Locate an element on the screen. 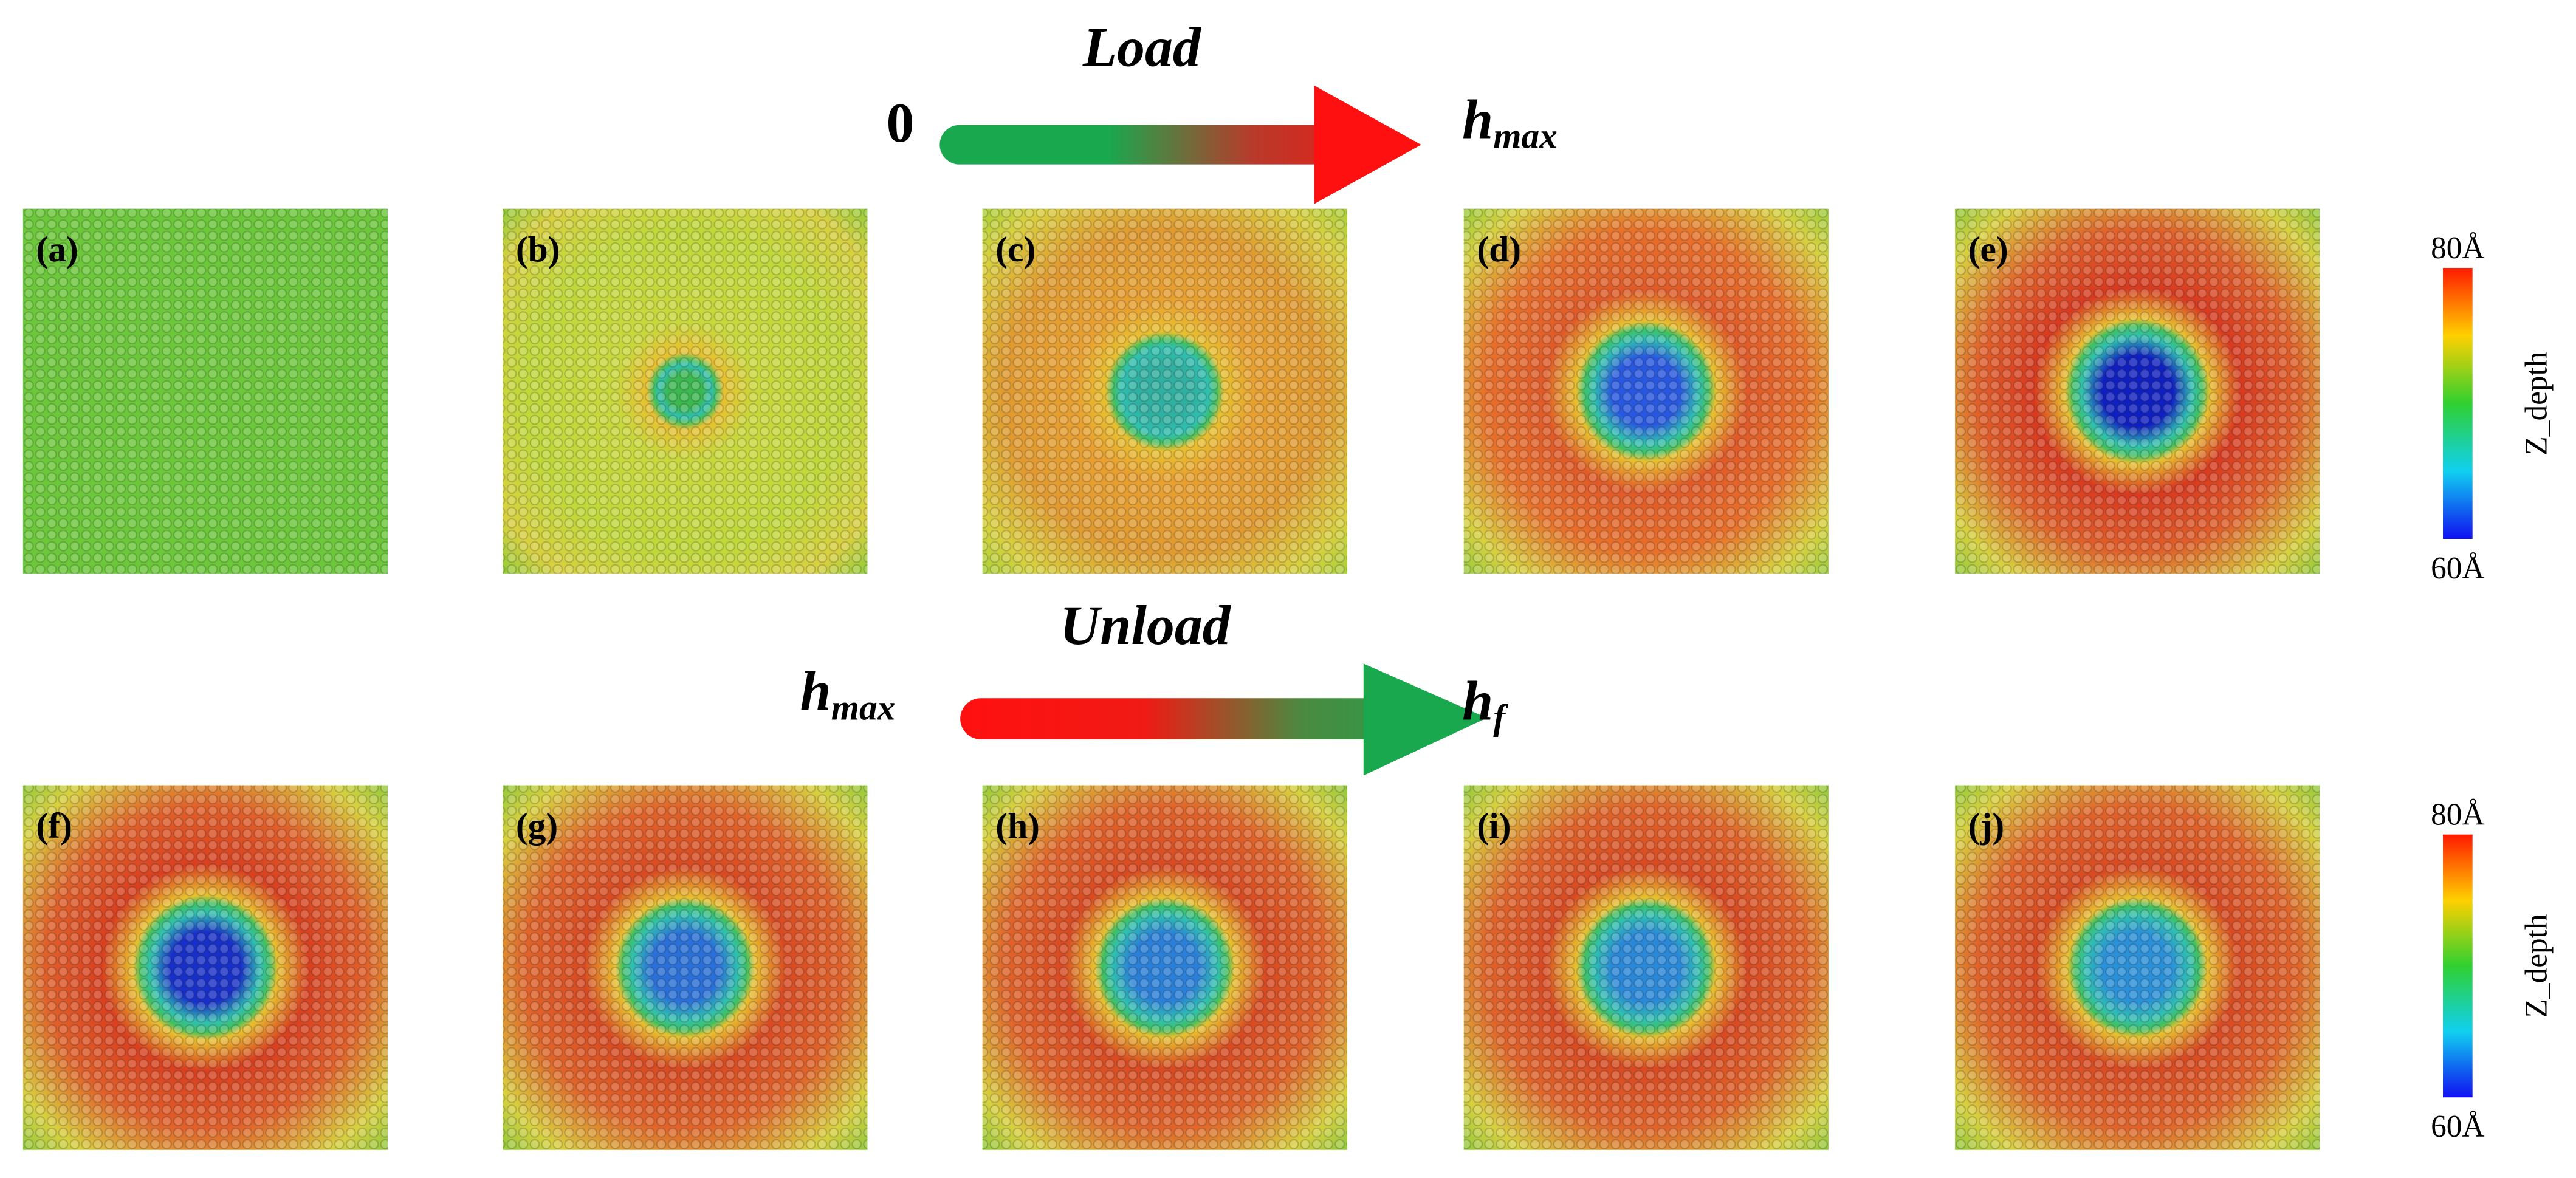 The width and height of the screenshot is (2576, 1178). panel-label: (d) is located at coordinates (1499, 249).